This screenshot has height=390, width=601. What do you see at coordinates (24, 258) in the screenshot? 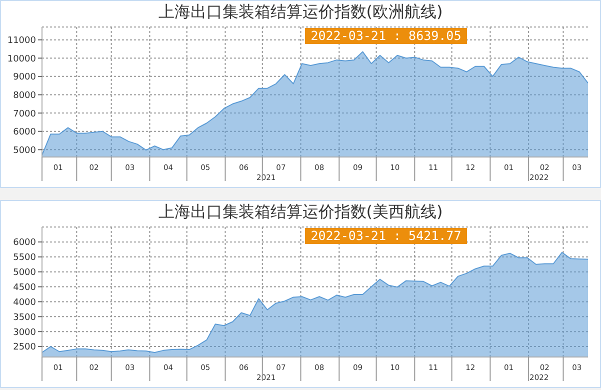
I see `y-tick-label: 5500` at bounding box center [24, 258].